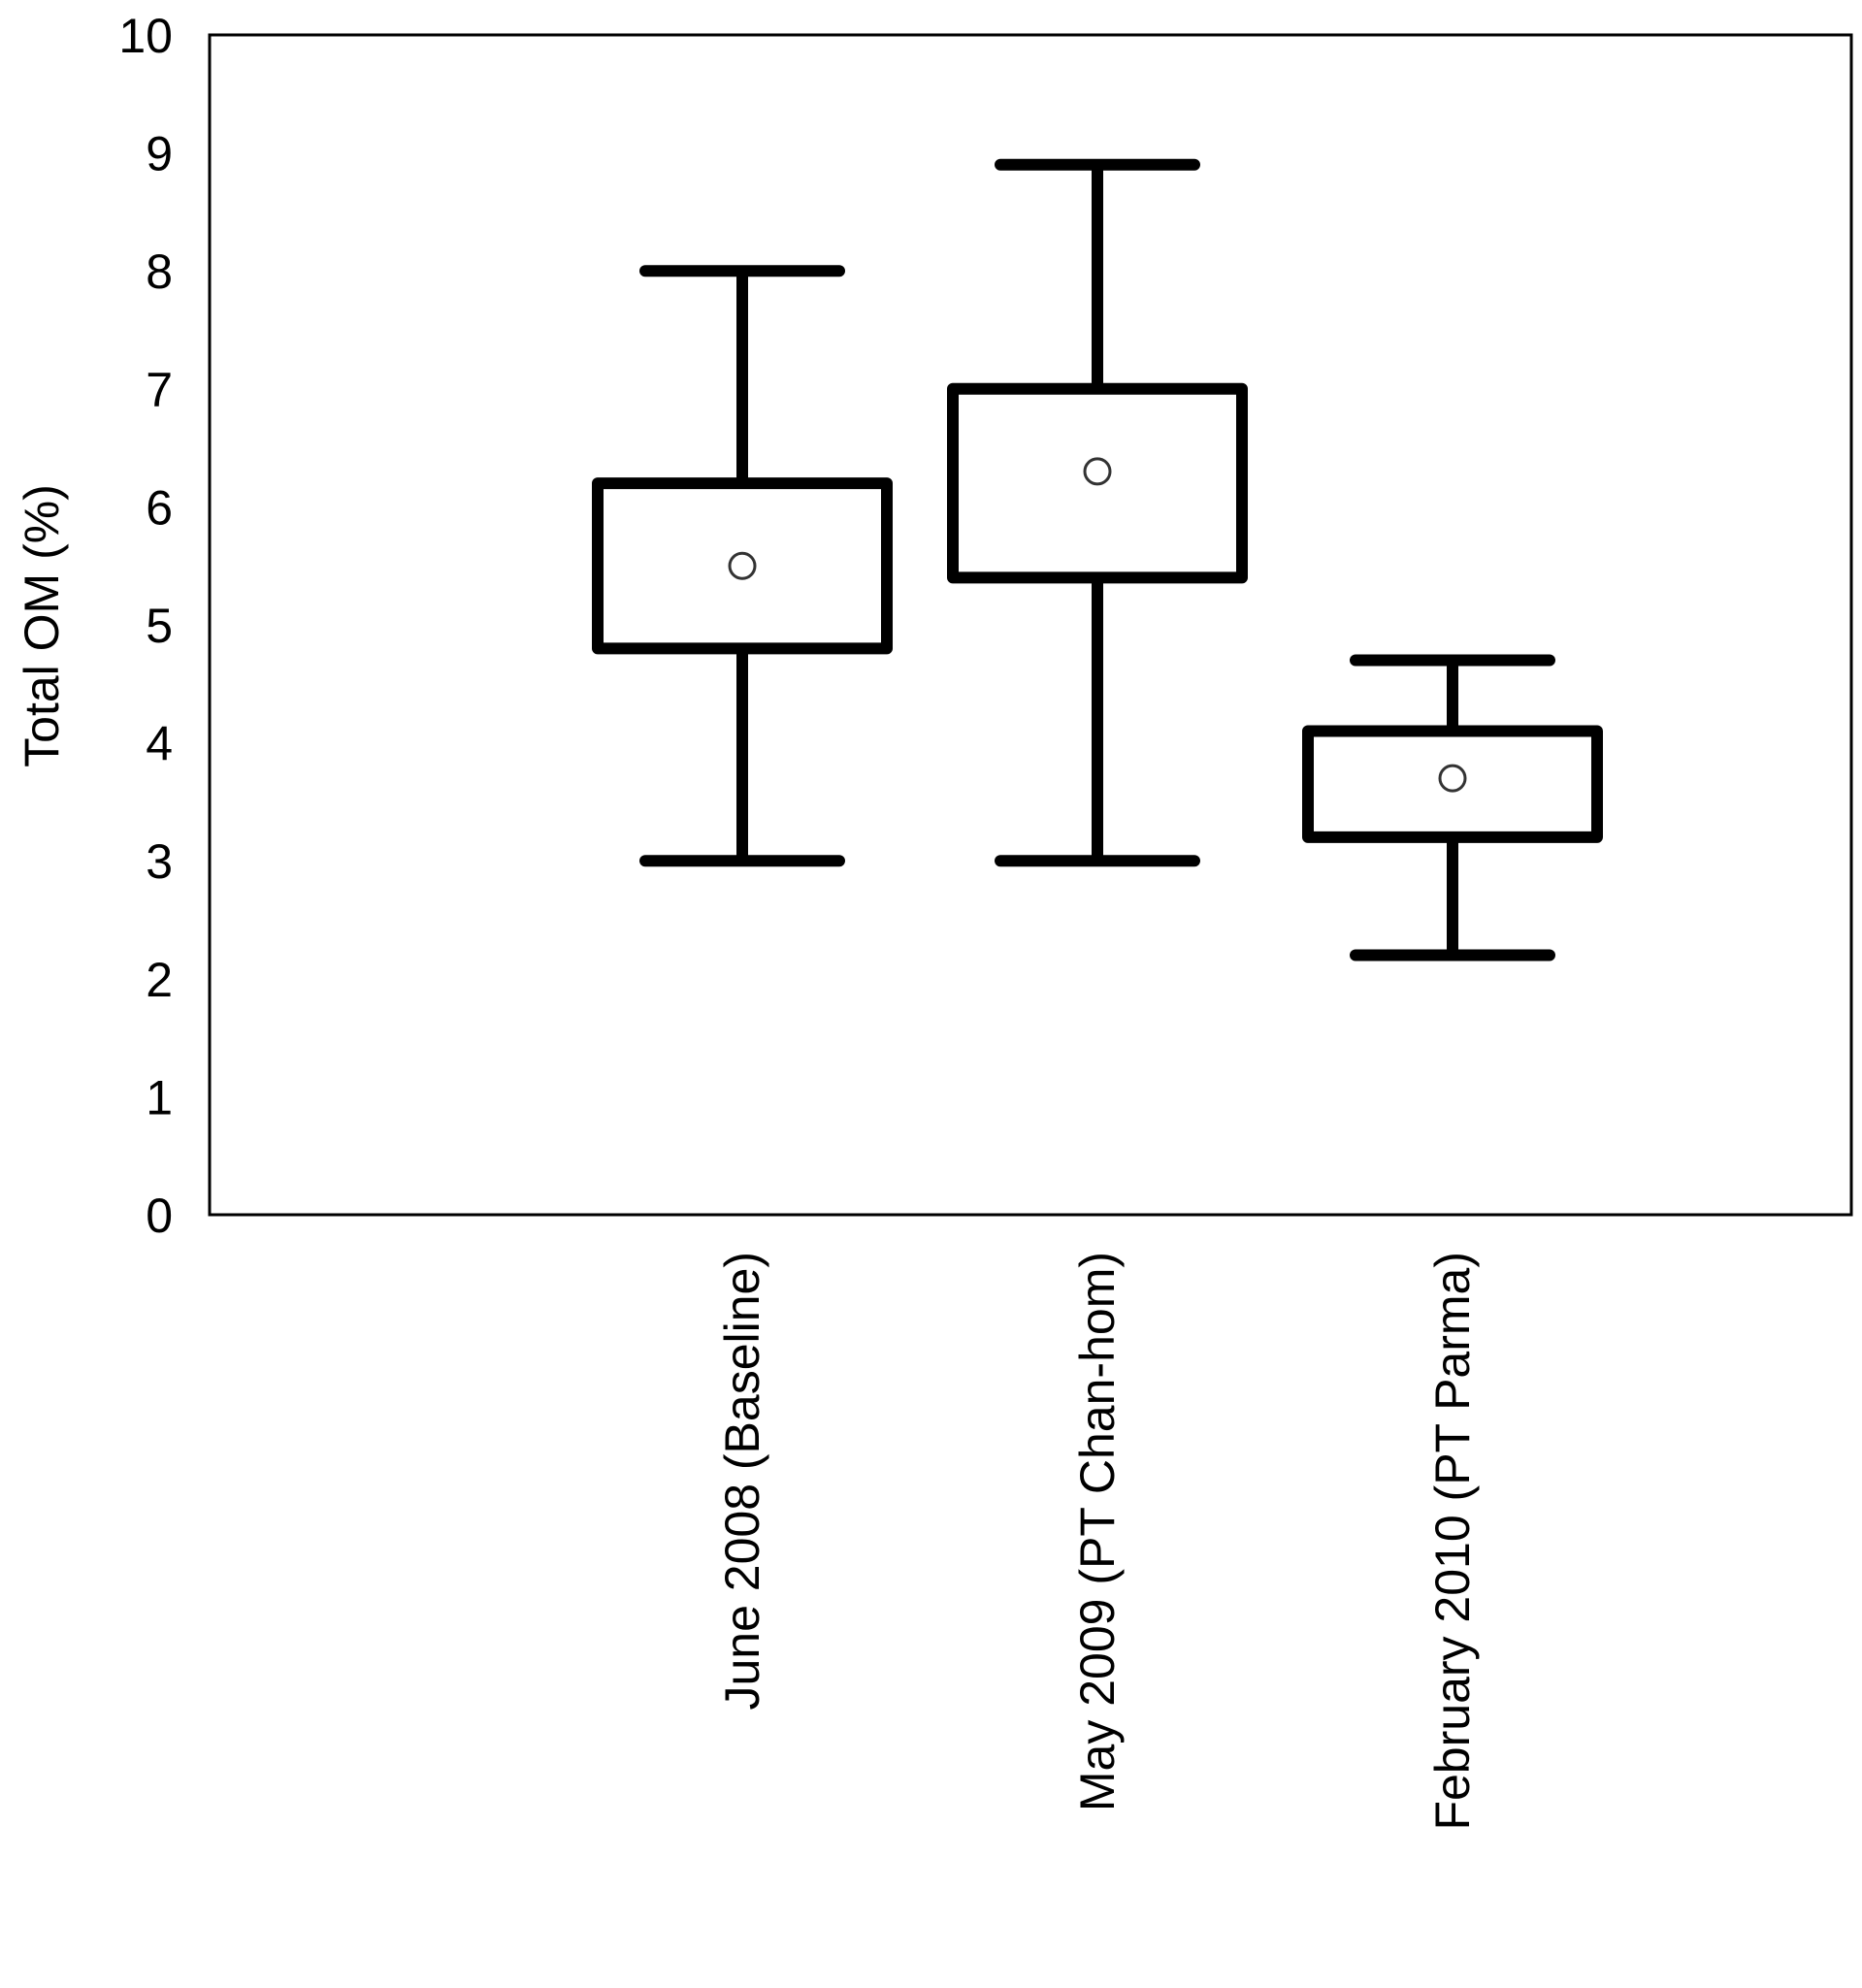 The width and height of the screenshot is (1862, 1988). What do you see at coordinates (159, 154) in the screenshot?
I see `y-tick-label: 9` at bounding box center [159, 154].